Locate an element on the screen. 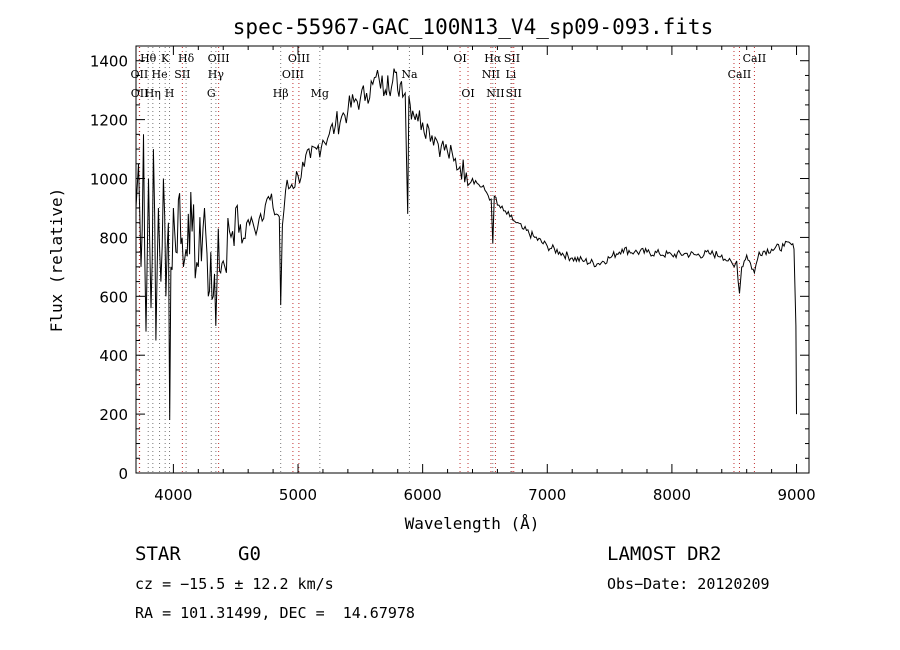  line-label-4: He is located at coordinates (160, 74).